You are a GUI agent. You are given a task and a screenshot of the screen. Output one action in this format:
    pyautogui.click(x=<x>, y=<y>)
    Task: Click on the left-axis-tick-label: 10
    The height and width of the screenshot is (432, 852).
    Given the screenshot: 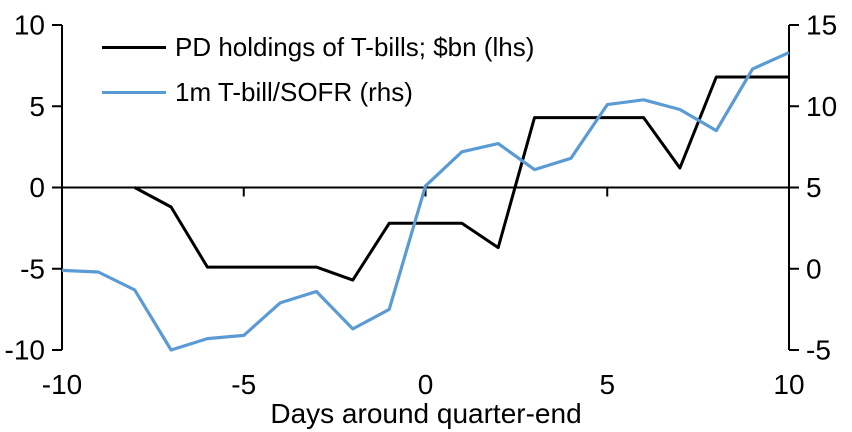 What is the action you would take?
    pyautogui.click(x=29, y=25)
    